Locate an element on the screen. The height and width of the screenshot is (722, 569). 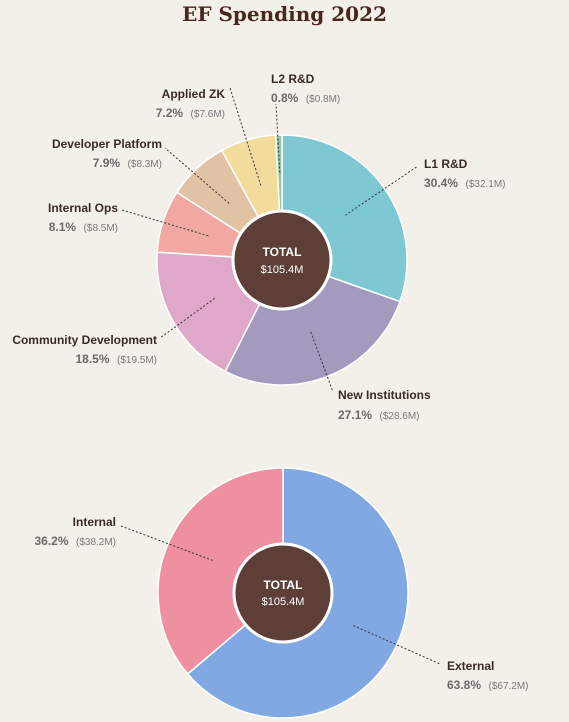
svg-text: 30.4% ($32.1M) is located at coordinates (465, 182).